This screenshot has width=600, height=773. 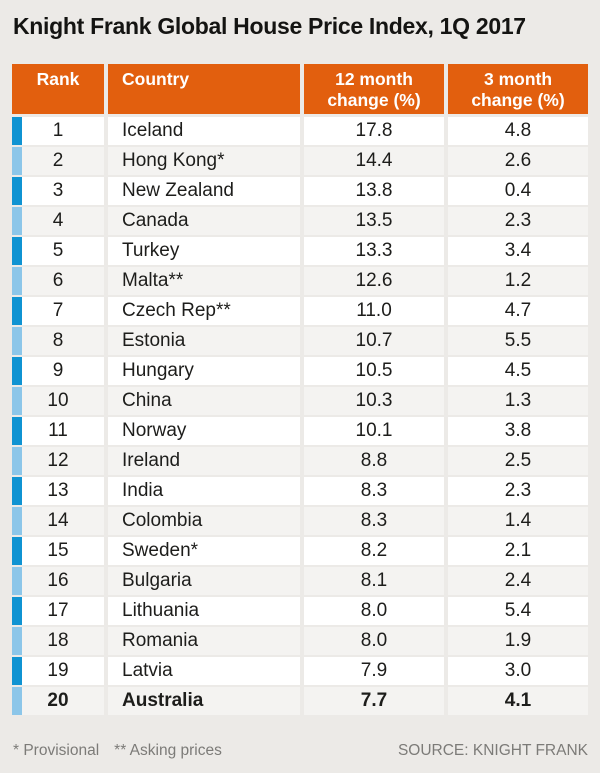 I want to click on rank-cell: 2, so click(x=58, y=161).